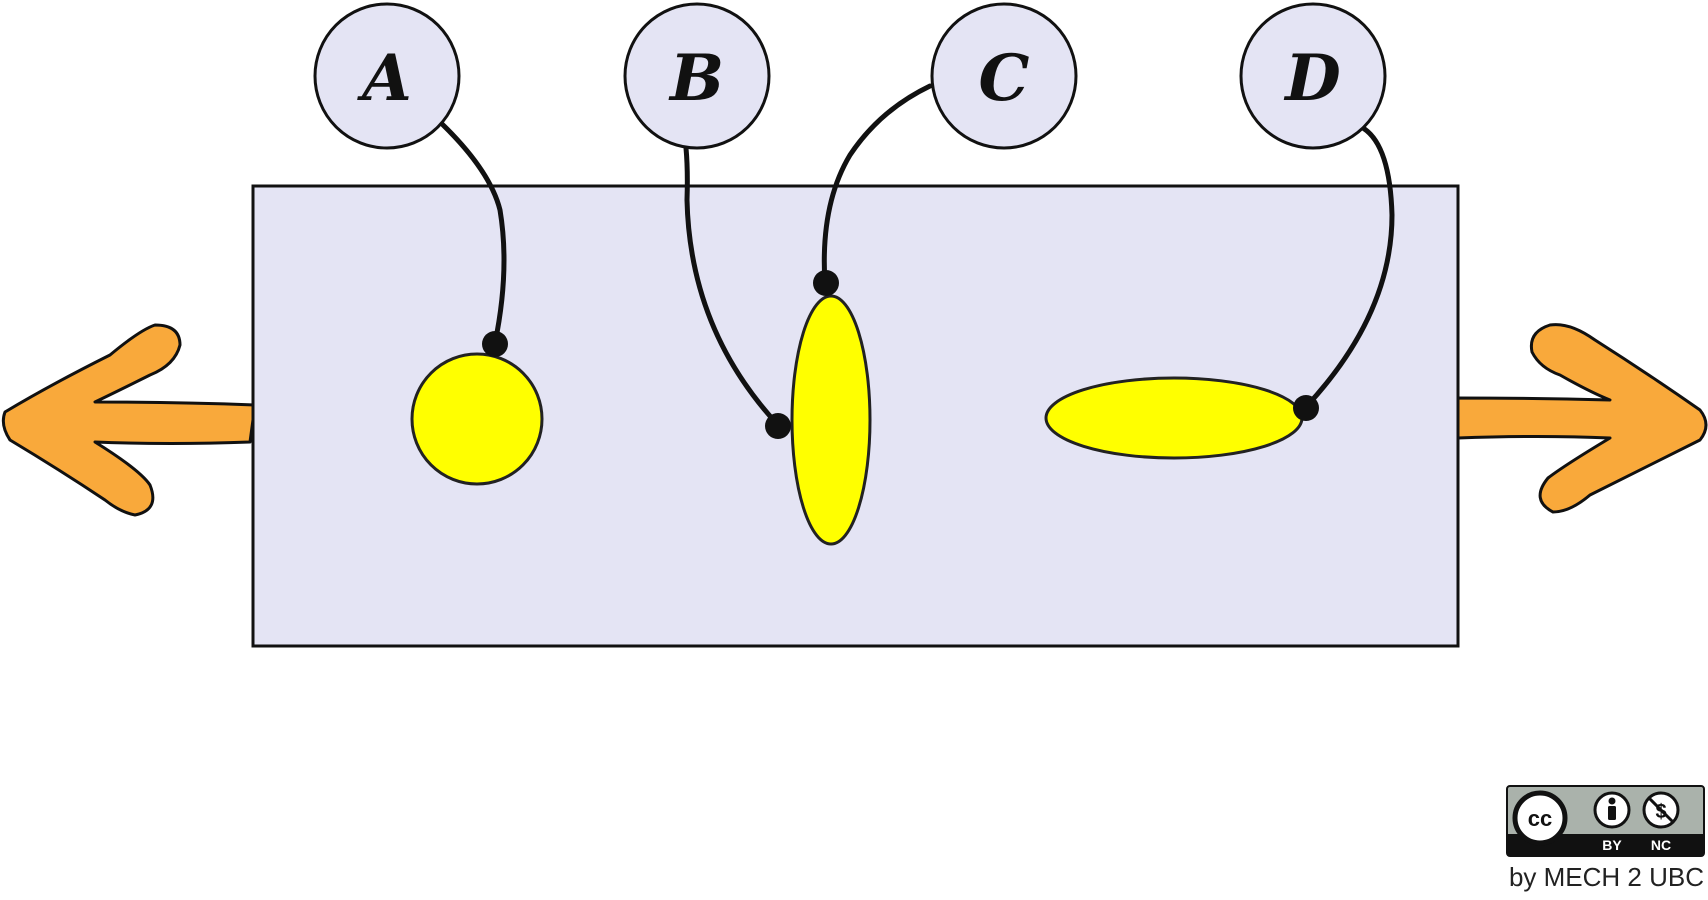 This screenshot has width=1708, height=900. I want to click on label-bubble-b: B, so click(697, 76).